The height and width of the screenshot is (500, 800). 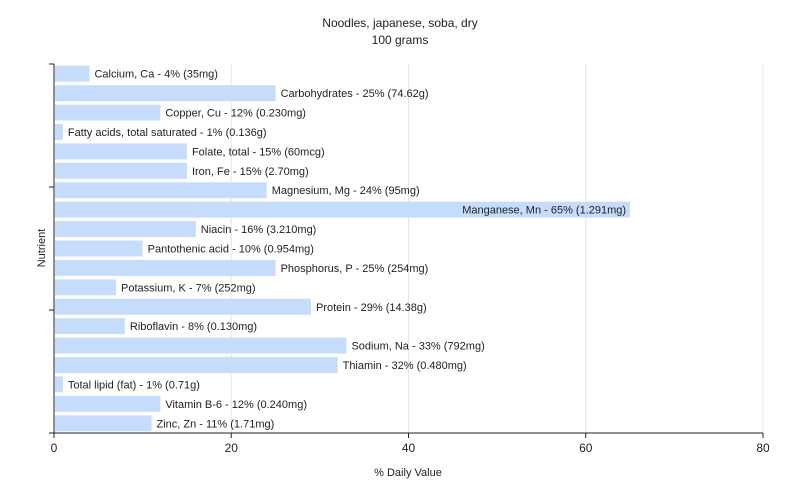 I want to click on bar-label: Iron, Fe - 15% (2.70mg), so click(x=250, y=172).